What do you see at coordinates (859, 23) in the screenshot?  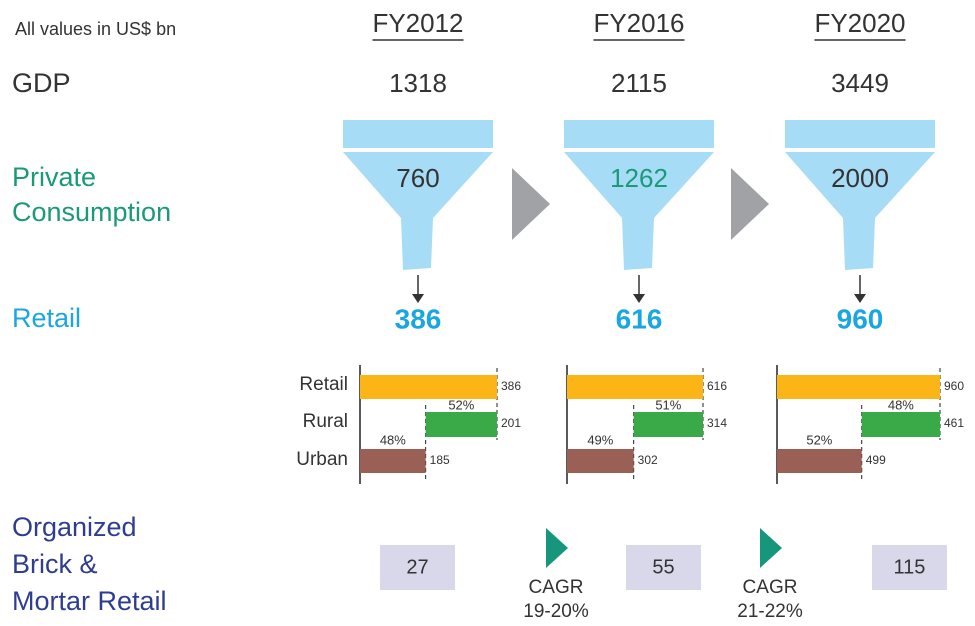 I see `year-header: FY2020` at bounding box center [859, 23].